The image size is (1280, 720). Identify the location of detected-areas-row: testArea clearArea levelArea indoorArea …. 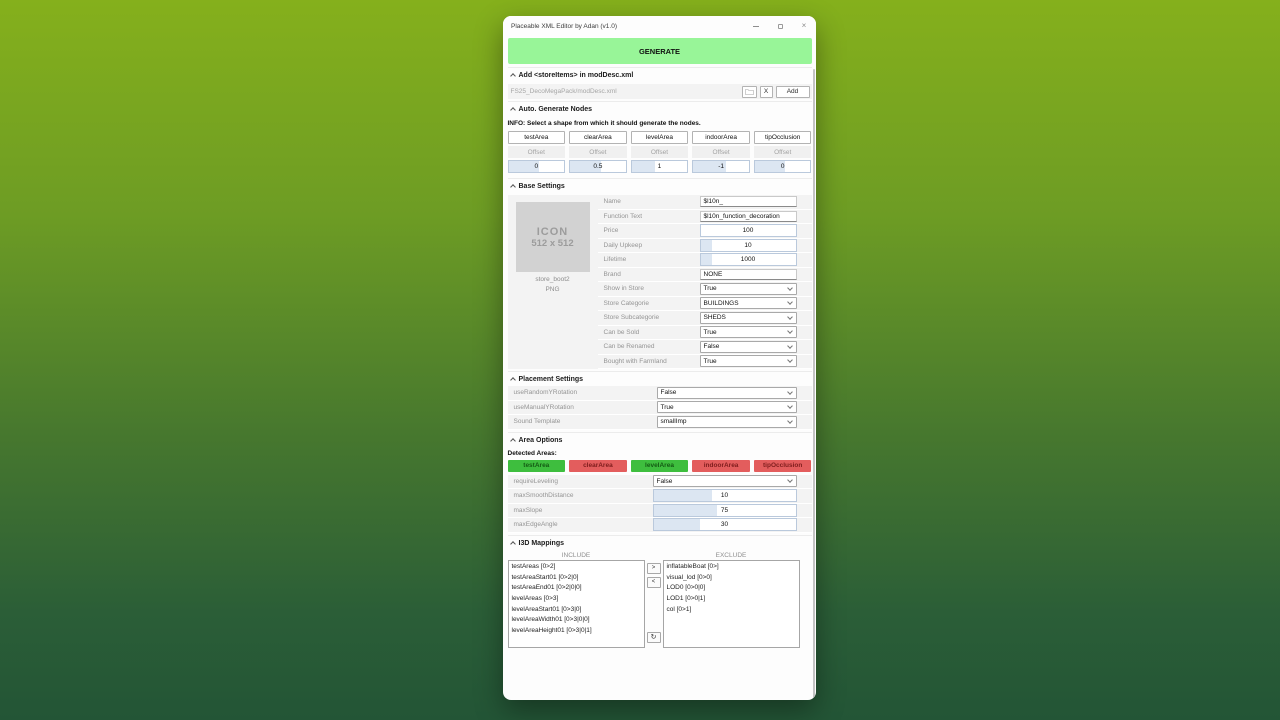
(659, 467).